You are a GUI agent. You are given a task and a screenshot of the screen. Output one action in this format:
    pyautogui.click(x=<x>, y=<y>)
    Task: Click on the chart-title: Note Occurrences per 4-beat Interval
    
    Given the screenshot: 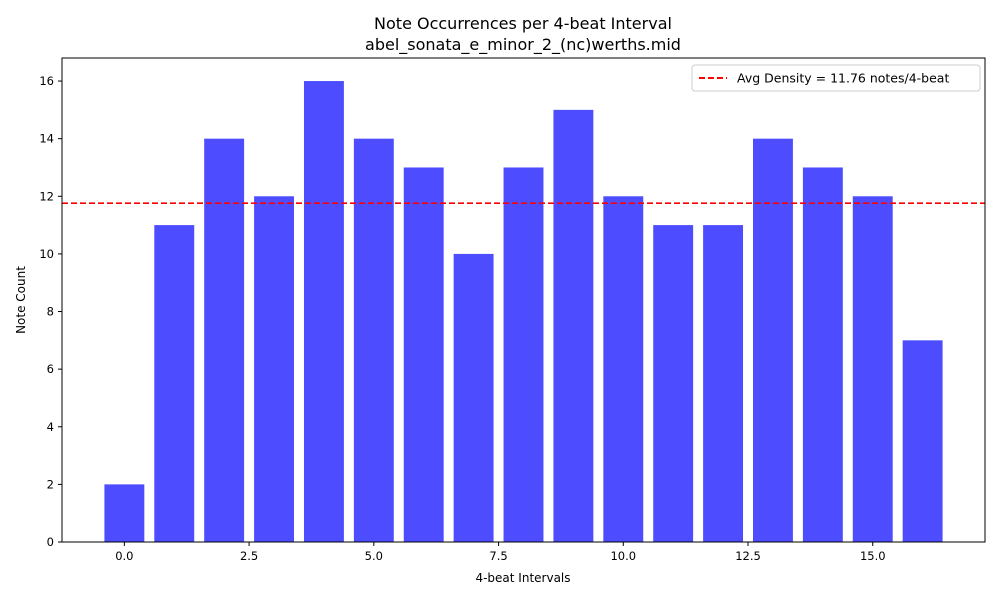 What is the action you would take?
    pyautogui.click(x=523, y=23)
    